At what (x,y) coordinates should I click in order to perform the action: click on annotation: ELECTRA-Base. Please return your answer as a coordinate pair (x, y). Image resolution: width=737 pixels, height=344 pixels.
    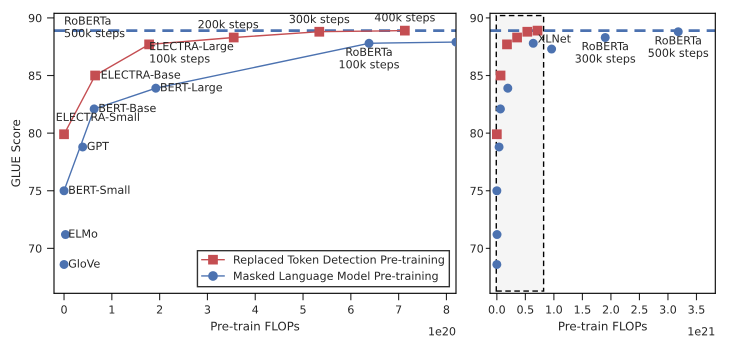
    Looking at the image, I should click on (141, 74).